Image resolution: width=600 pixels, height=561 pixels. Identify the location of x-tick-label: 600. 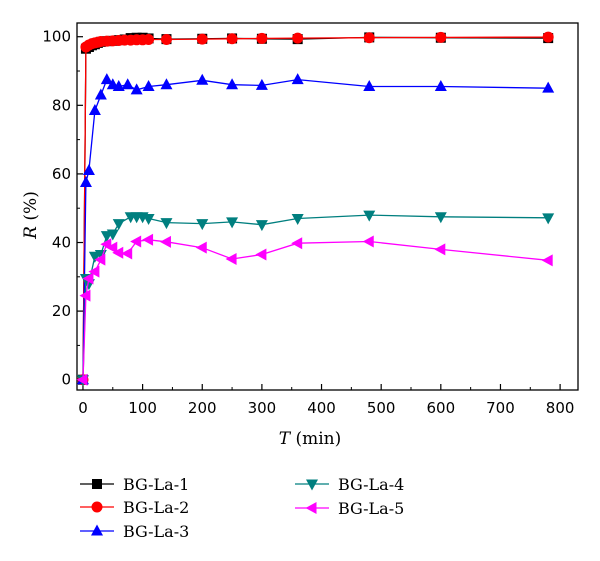
(441, 408).